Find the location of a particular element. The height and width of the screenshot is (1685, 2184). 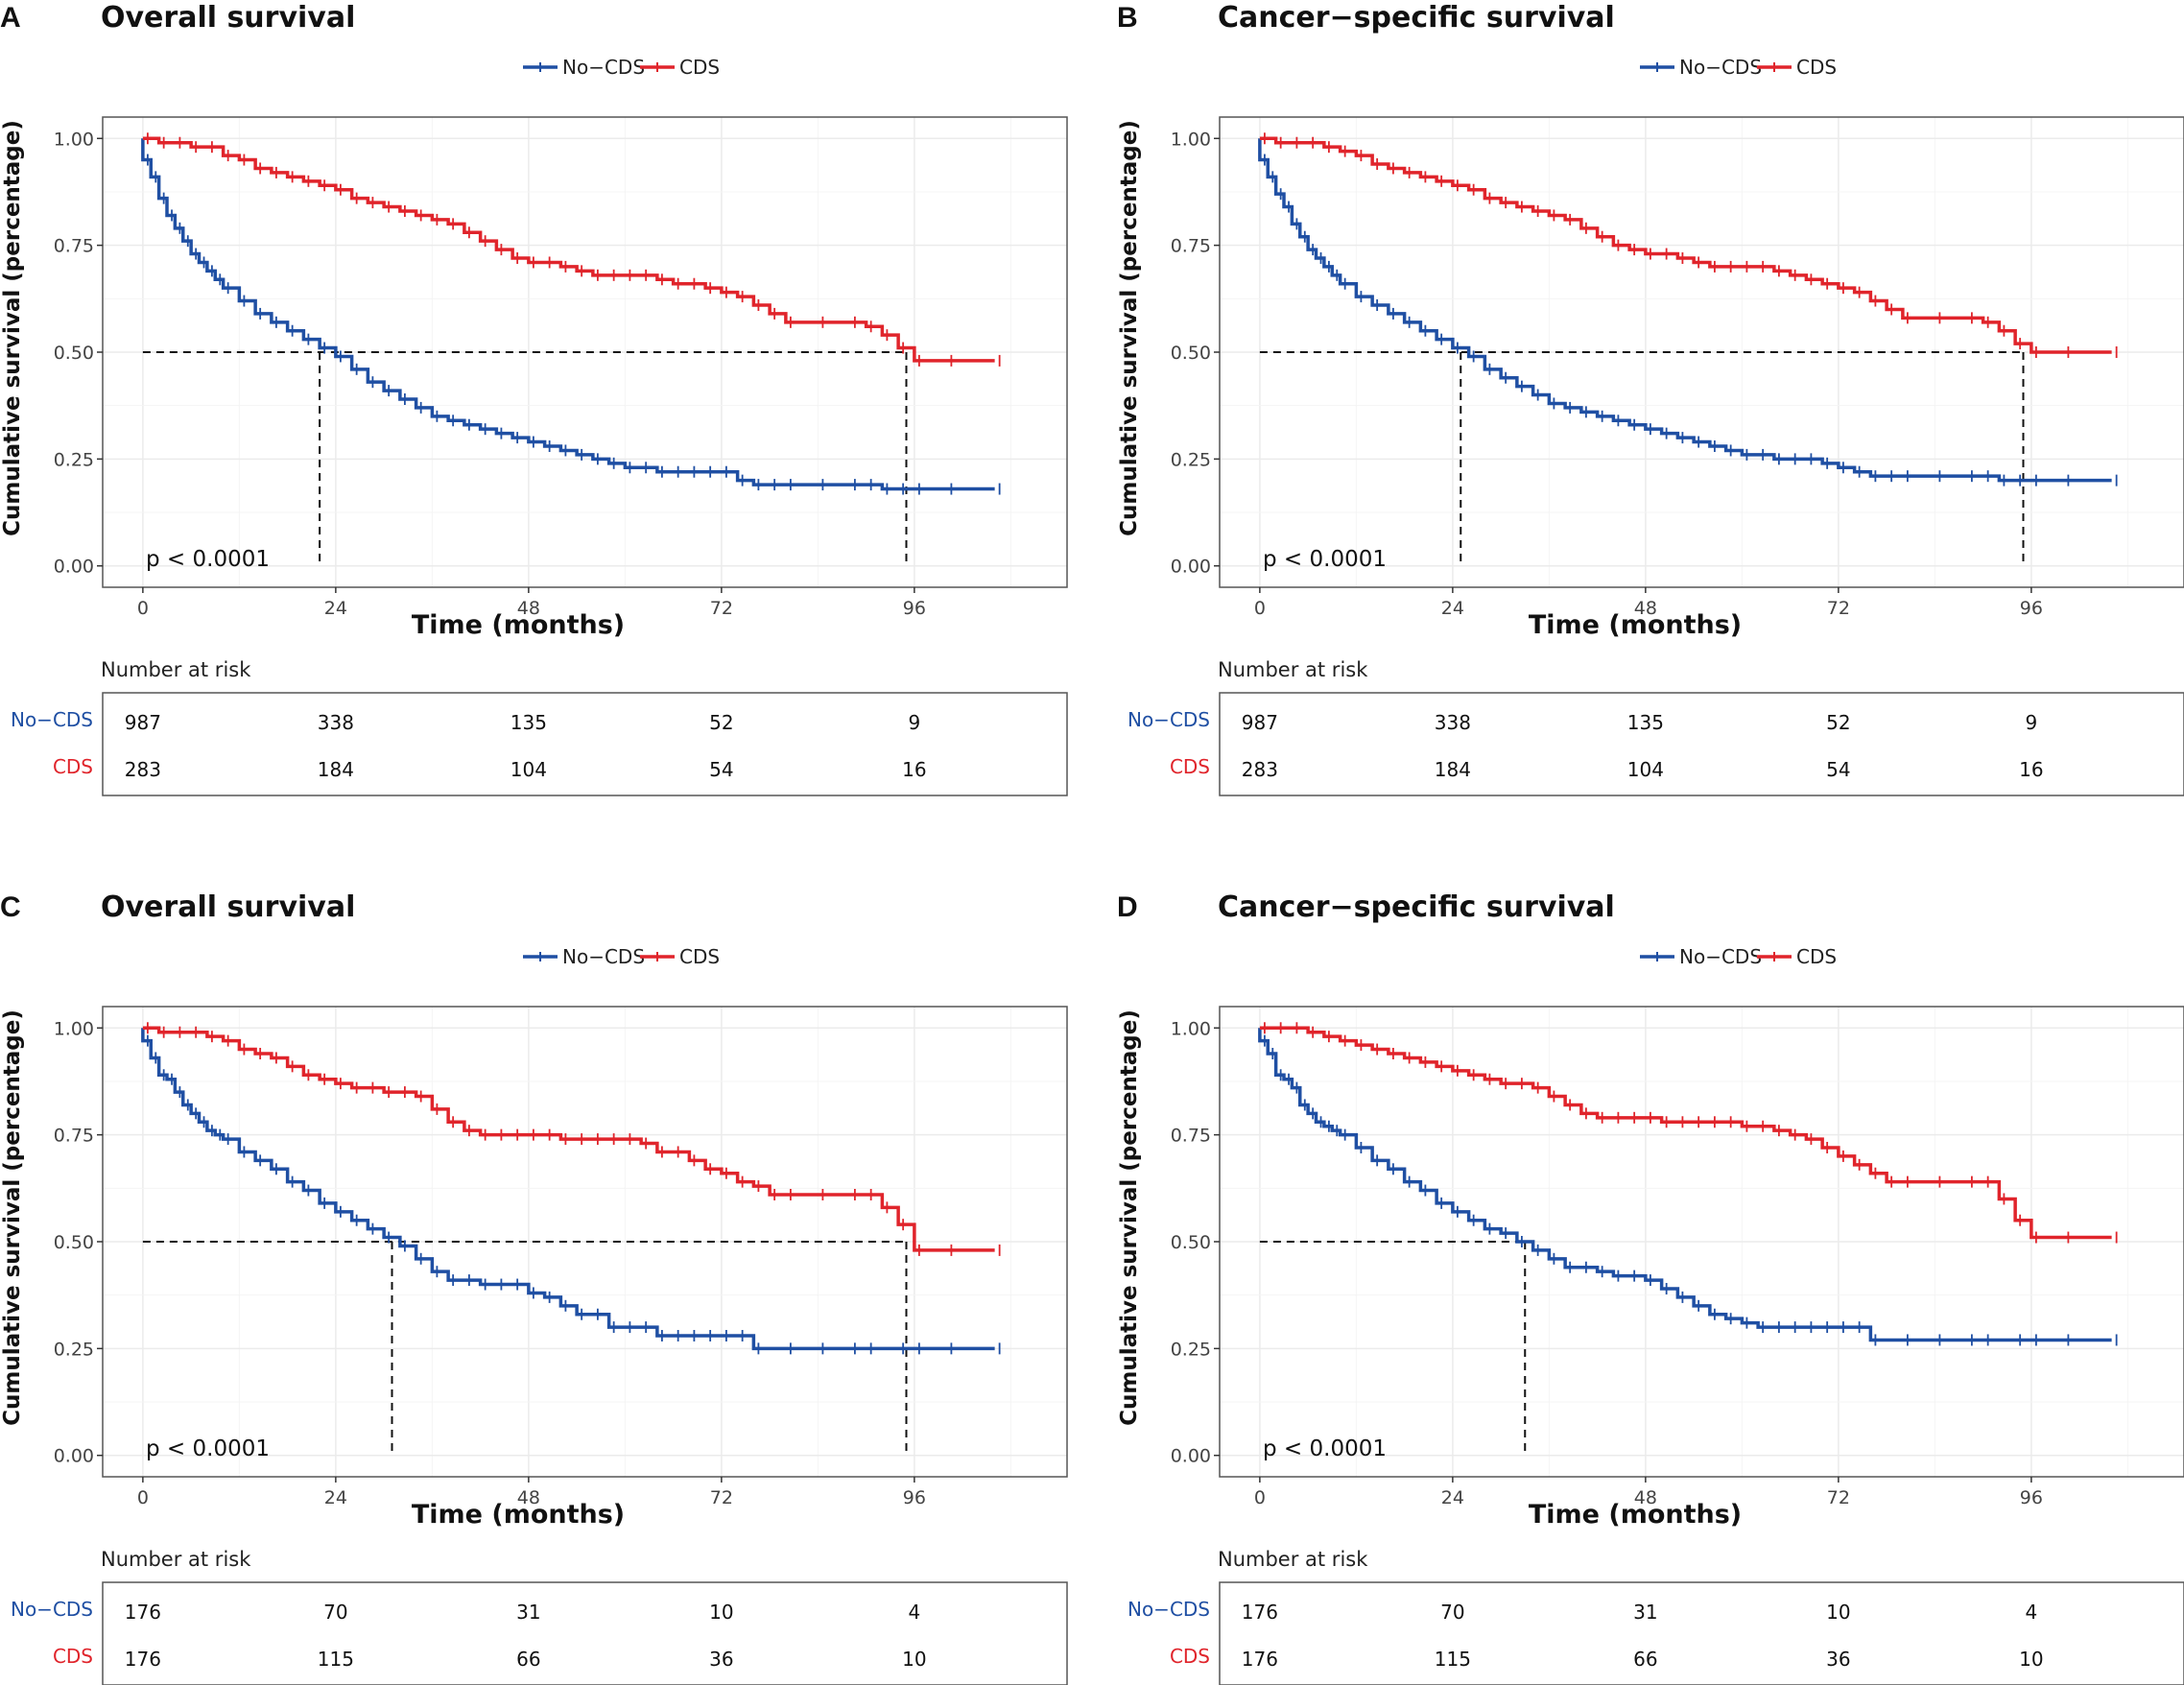

x-tick-label: 96 is located at coordinates (915, 608).